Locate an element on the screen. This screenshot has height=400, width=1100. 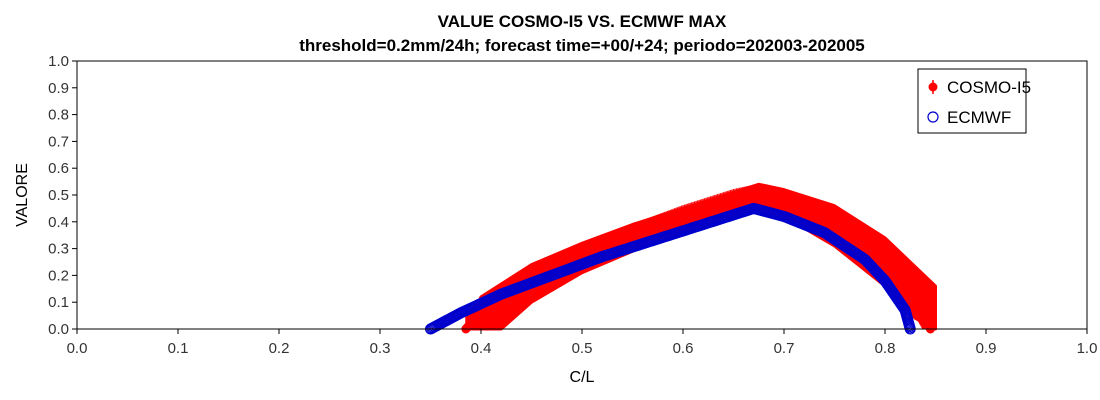
x-tick-label: 0.0 is located at coordinates (77, 348).